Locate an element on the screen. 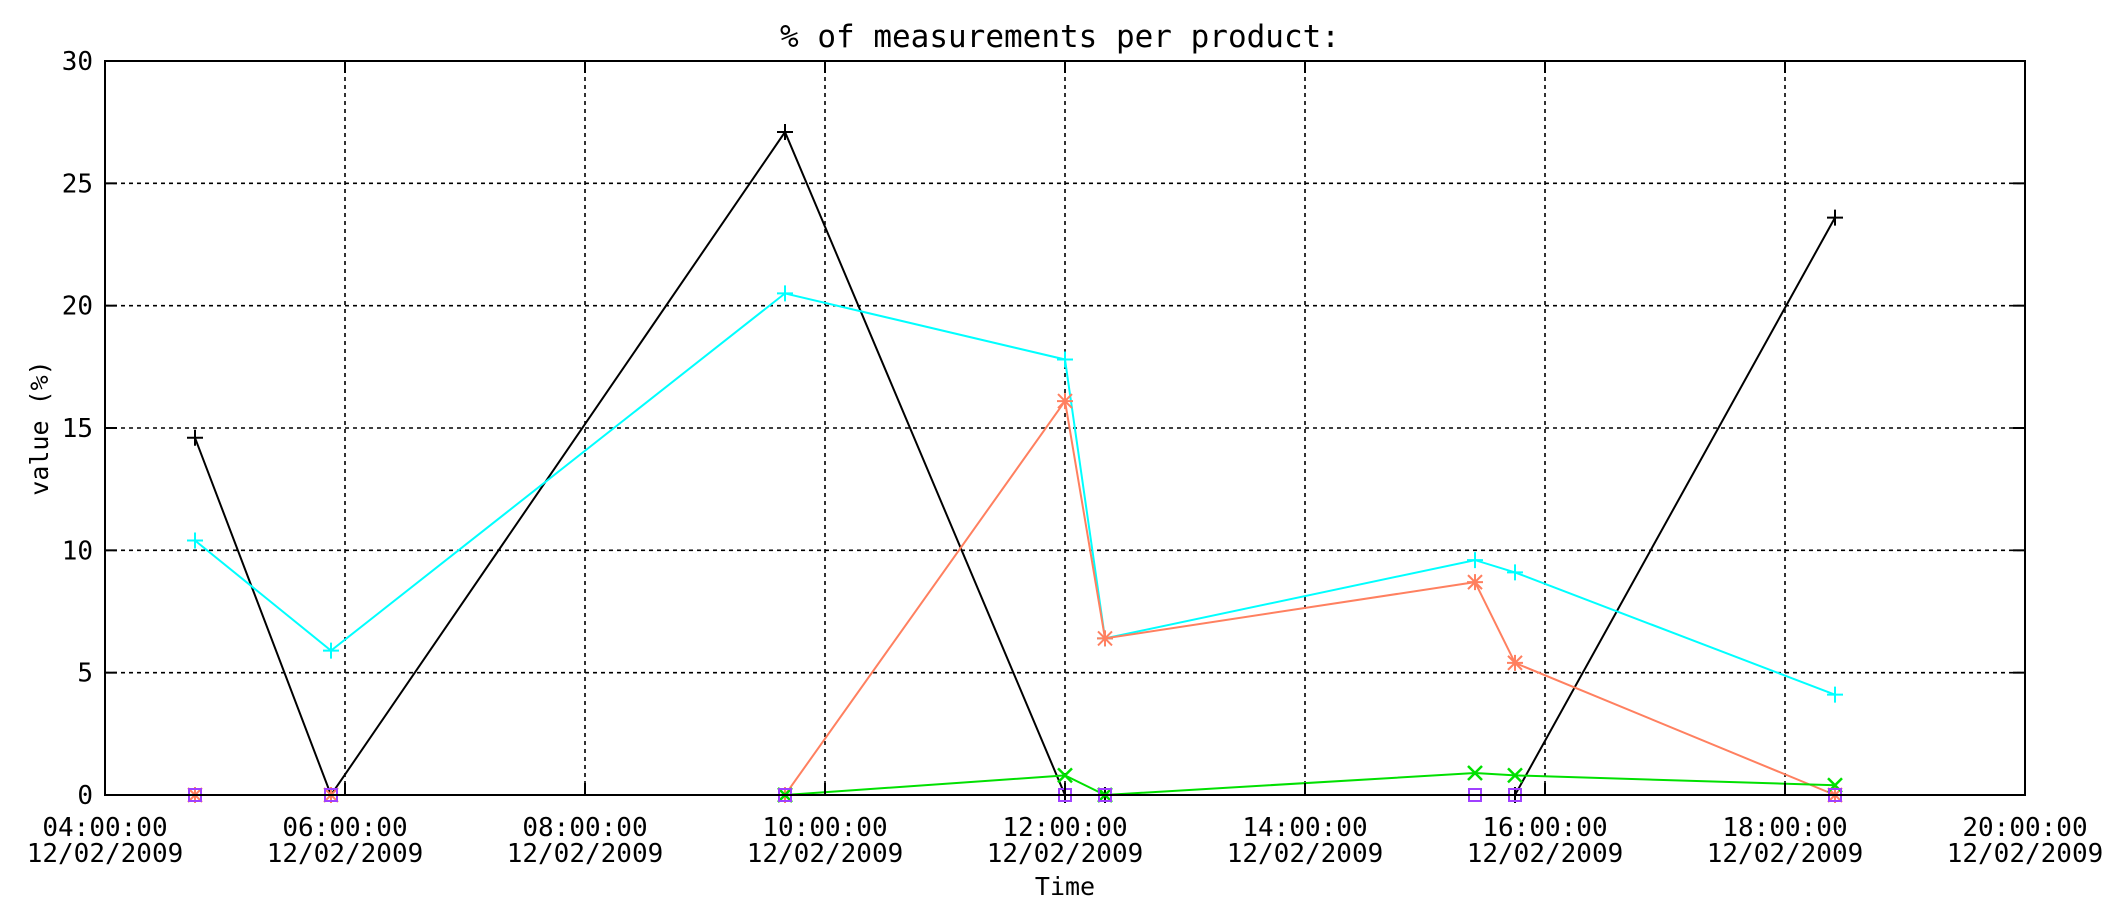 The width and height of the screenshot is (2116, 902). x-tick-time: 20:00:00 is located at coordinates (2024, 828).